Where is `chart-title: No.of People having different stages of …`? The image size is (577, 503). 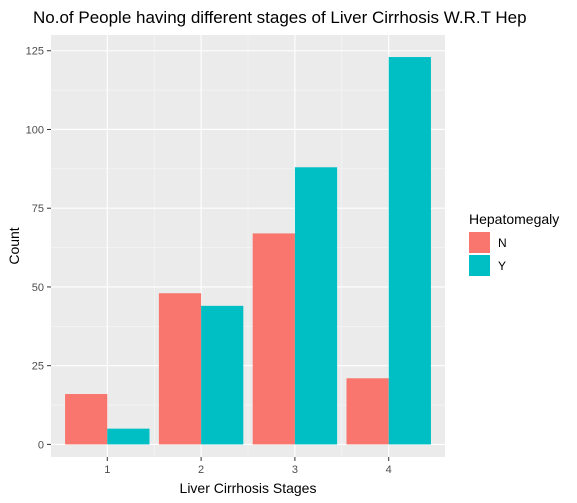
chart-title: No.of People having different stages of … is located at coordinates (280, 17).